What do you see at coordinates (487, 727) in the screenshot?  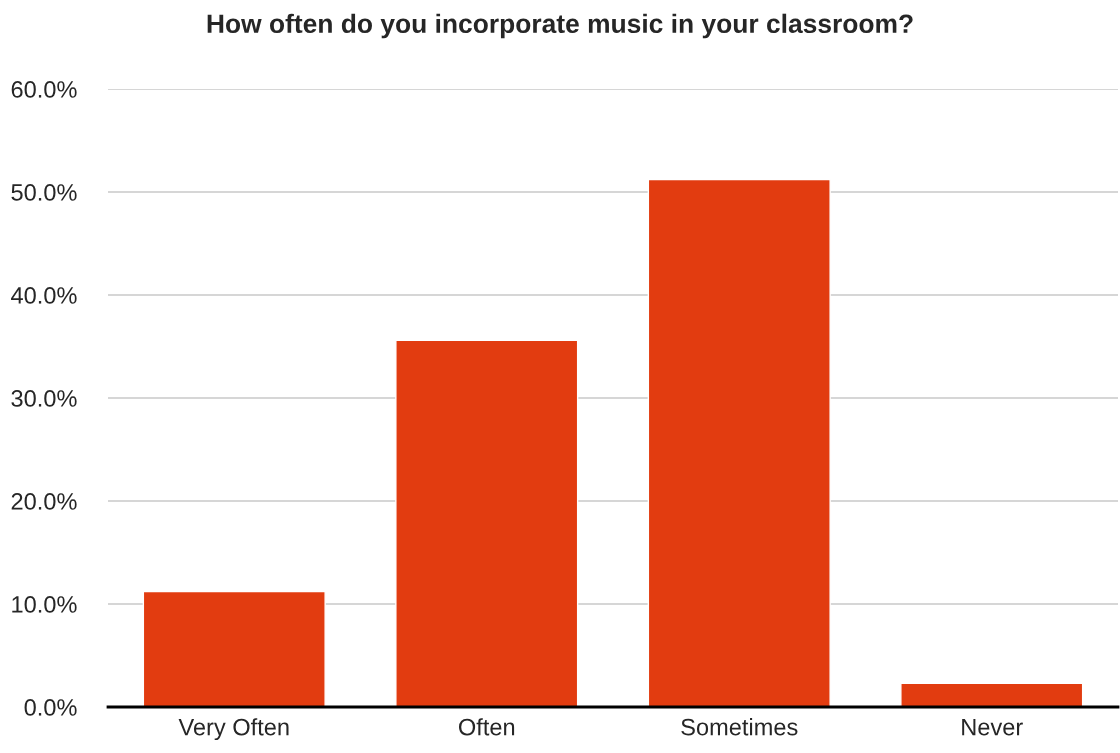 I see `x-tick-label: Often` at bounding box center [487, 727].